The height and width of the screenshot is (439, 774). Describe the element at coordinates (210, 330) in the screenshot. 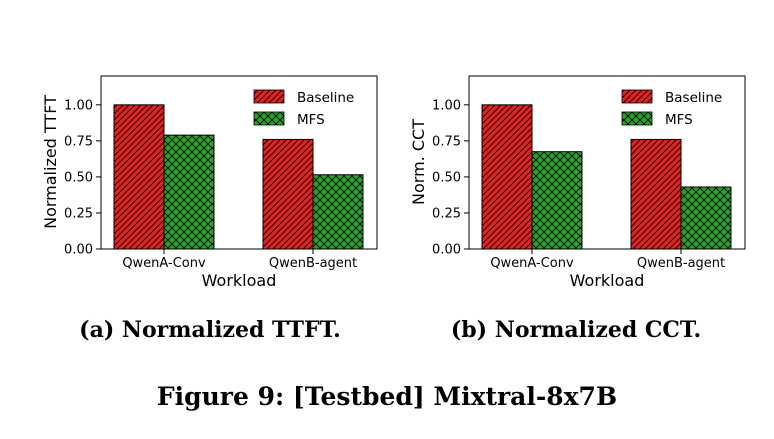

I see `subfigure-caption: (a) Normalized TTFT.` at that location.